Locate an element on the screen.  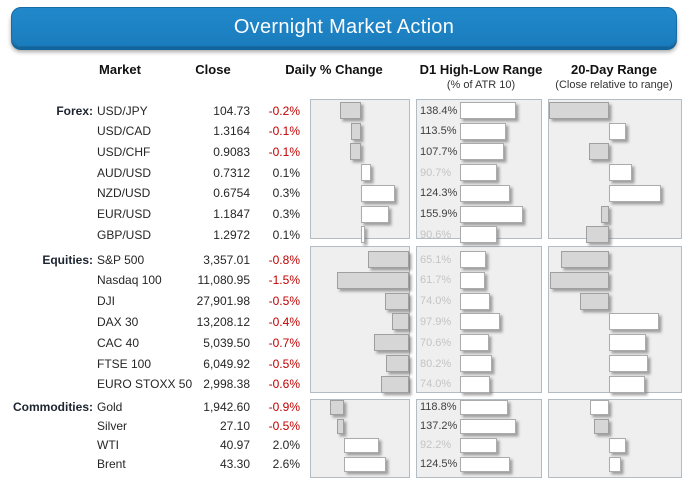
market-name: FTSE 100 is located at coordinates (124, 363).